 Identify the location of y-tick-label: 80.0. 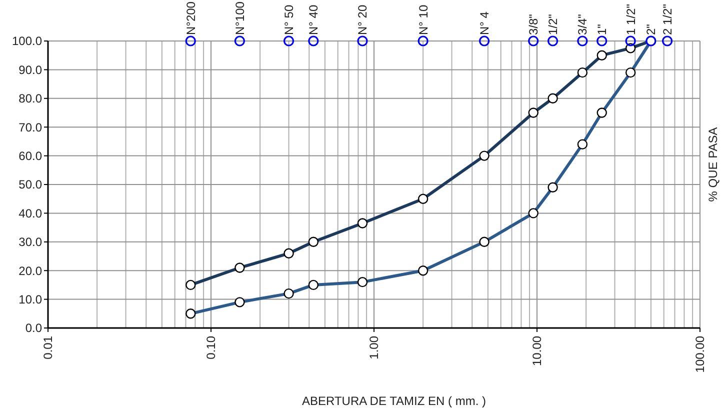
(30, 99).